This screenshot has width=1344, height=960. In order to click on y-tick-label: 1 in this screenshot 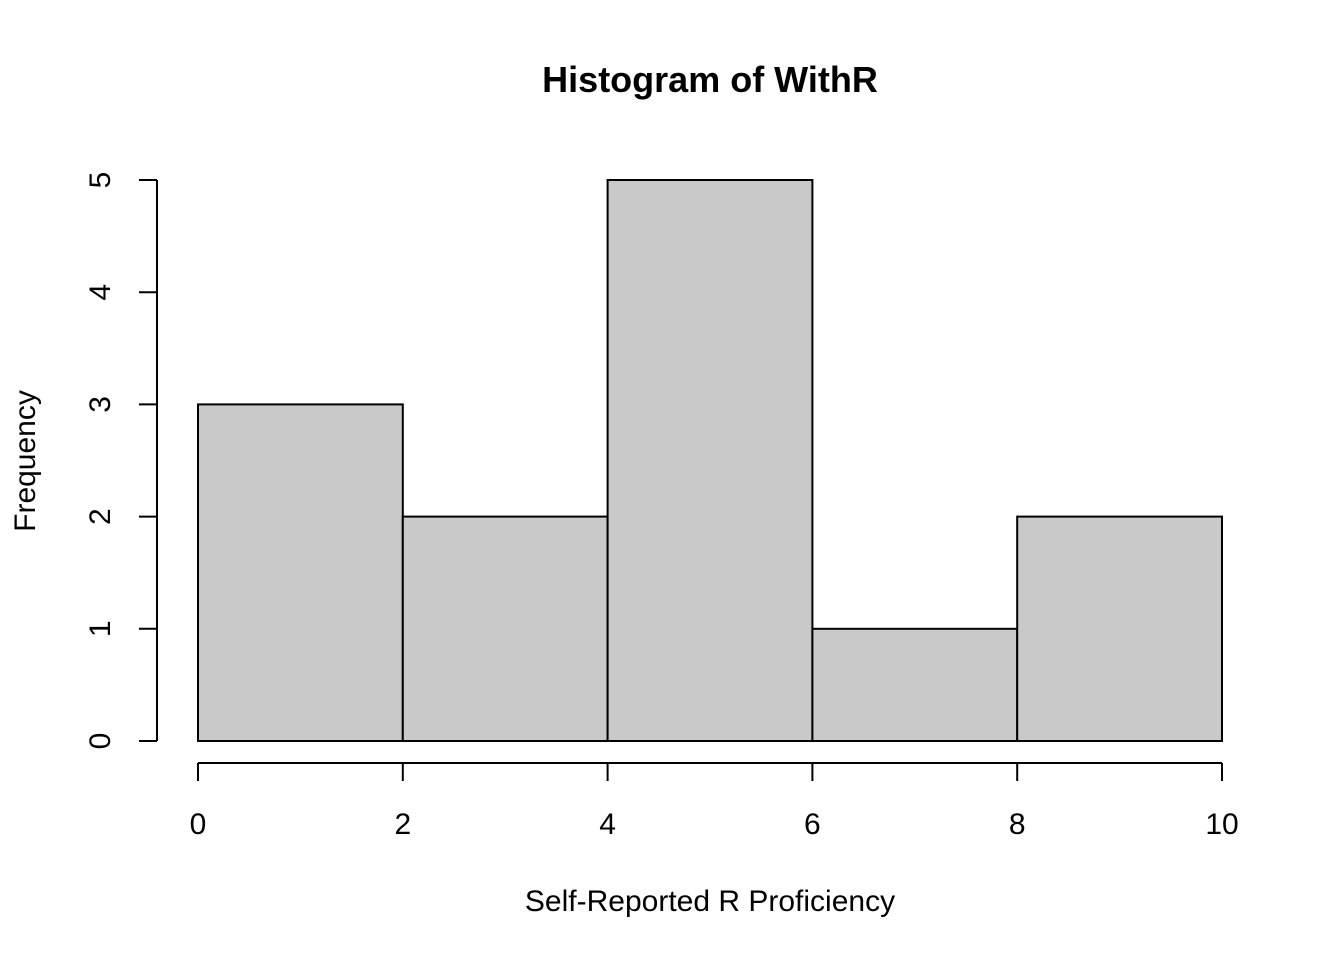, I will do `click(100, 628)`.